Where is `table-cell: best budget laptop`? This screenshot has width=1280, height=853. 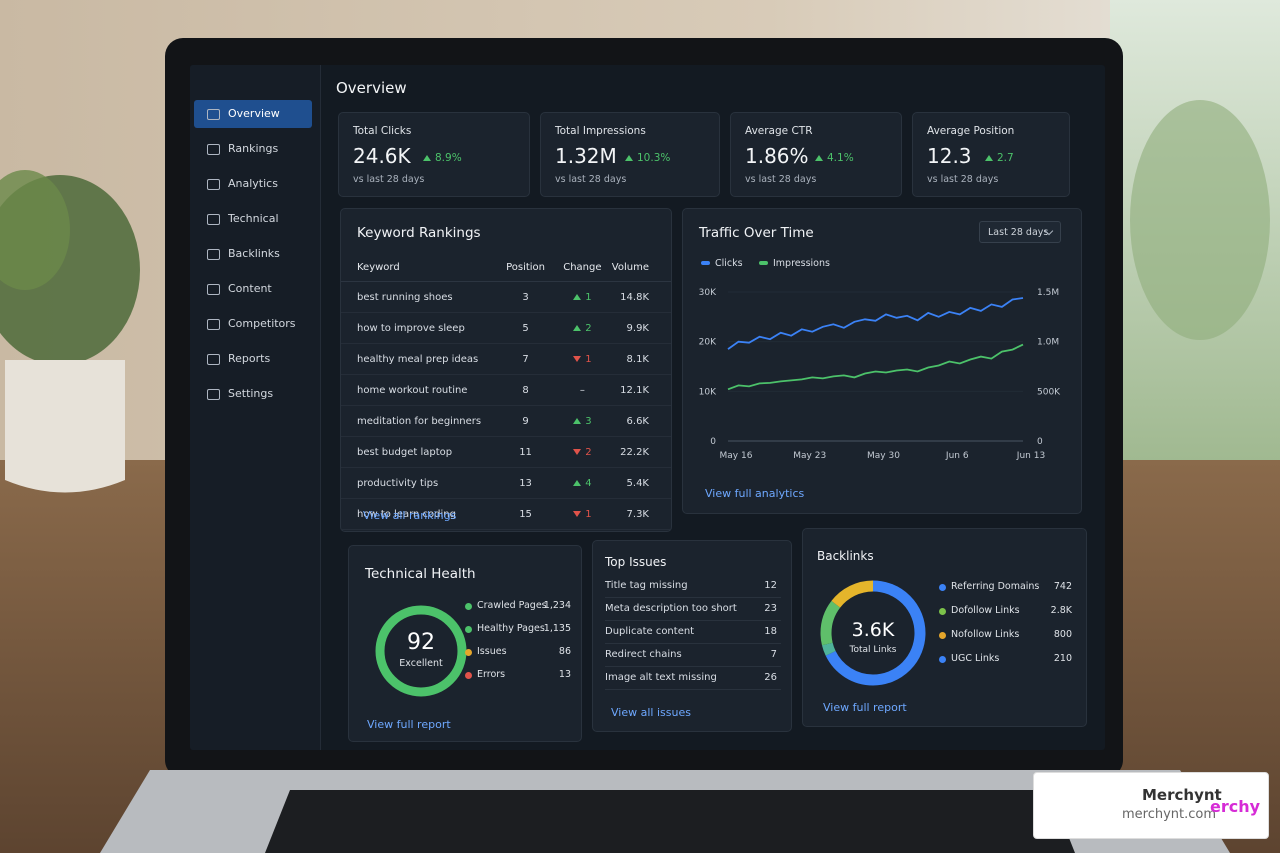
table-cell: best budget laptop is located at coordinates (419, 452).